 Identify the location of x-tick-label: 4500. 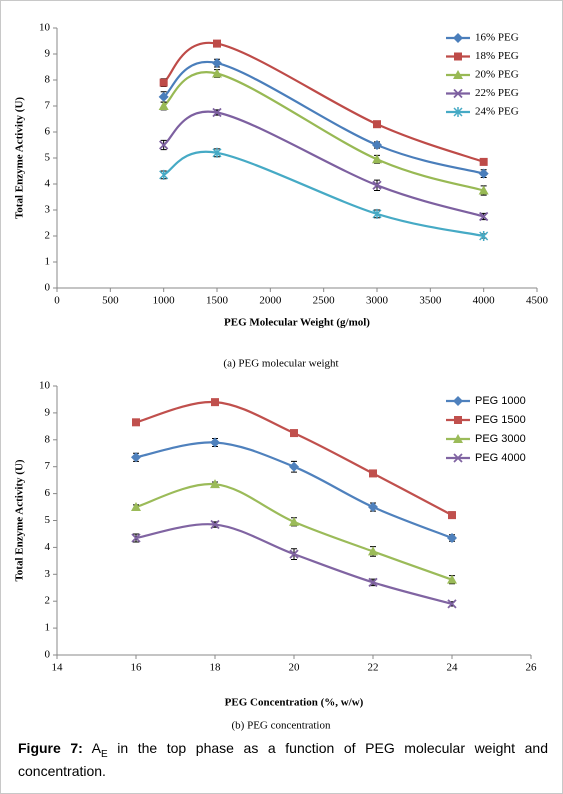
(537, 301).